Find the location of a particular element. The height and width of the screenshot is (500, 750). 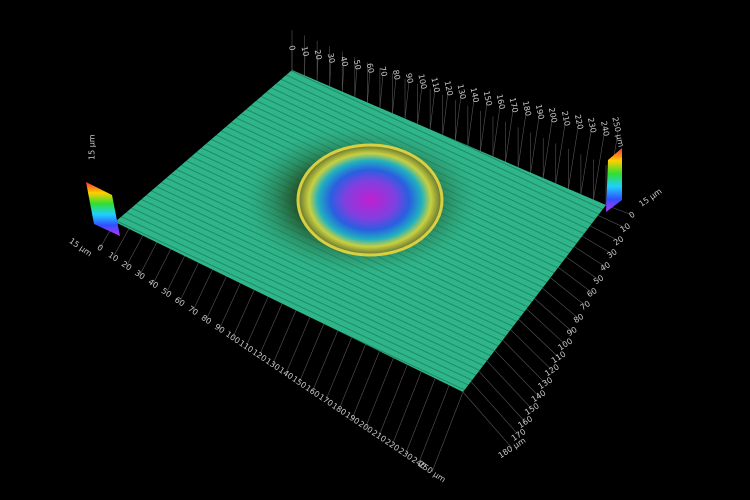

tick-label: 210 is located at coordinates (566, 118).